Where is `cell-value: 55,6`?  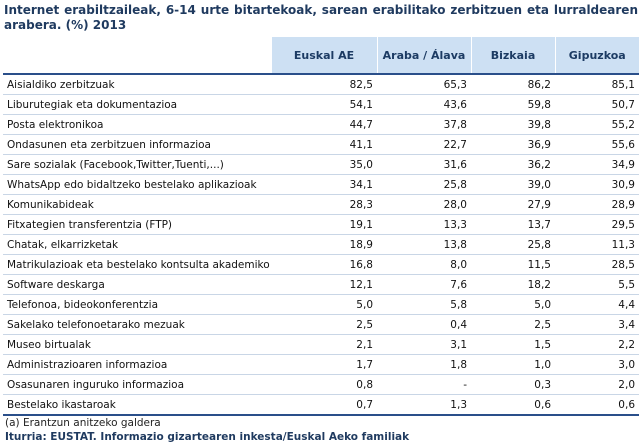 cell-value: 55,6 is located at coordinates (597, 144).